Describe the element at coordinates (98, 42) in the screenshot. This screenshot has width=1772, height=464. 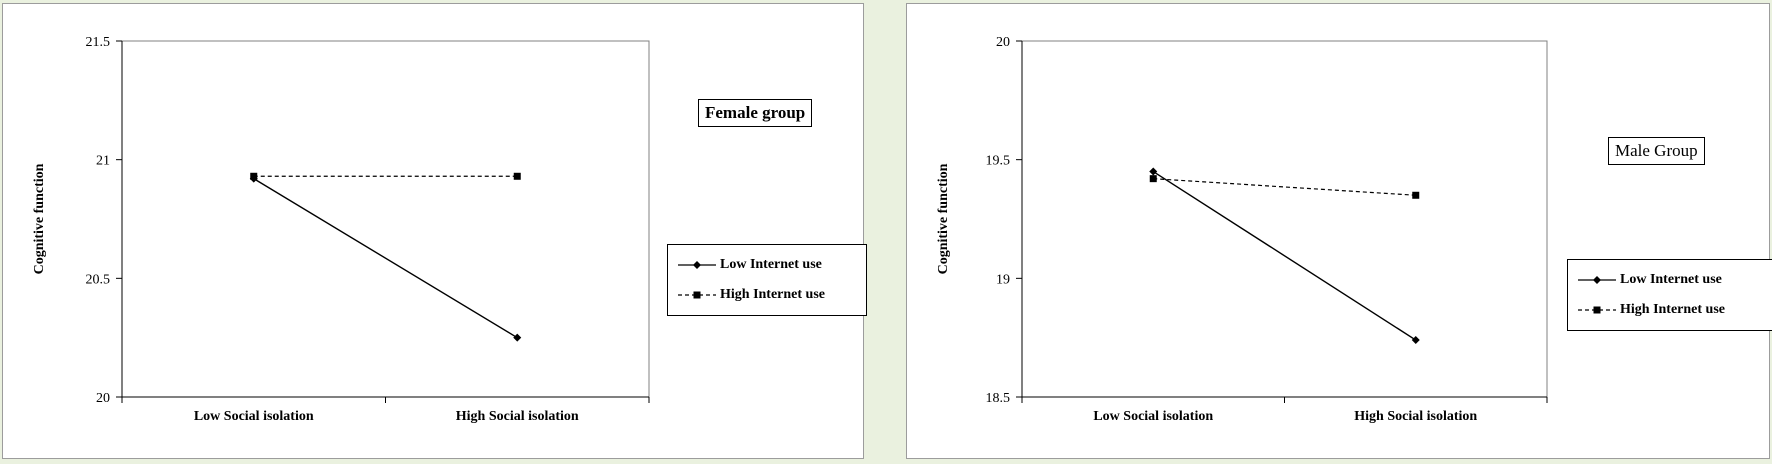
I see `y-tick-label: 21.5` at that location.